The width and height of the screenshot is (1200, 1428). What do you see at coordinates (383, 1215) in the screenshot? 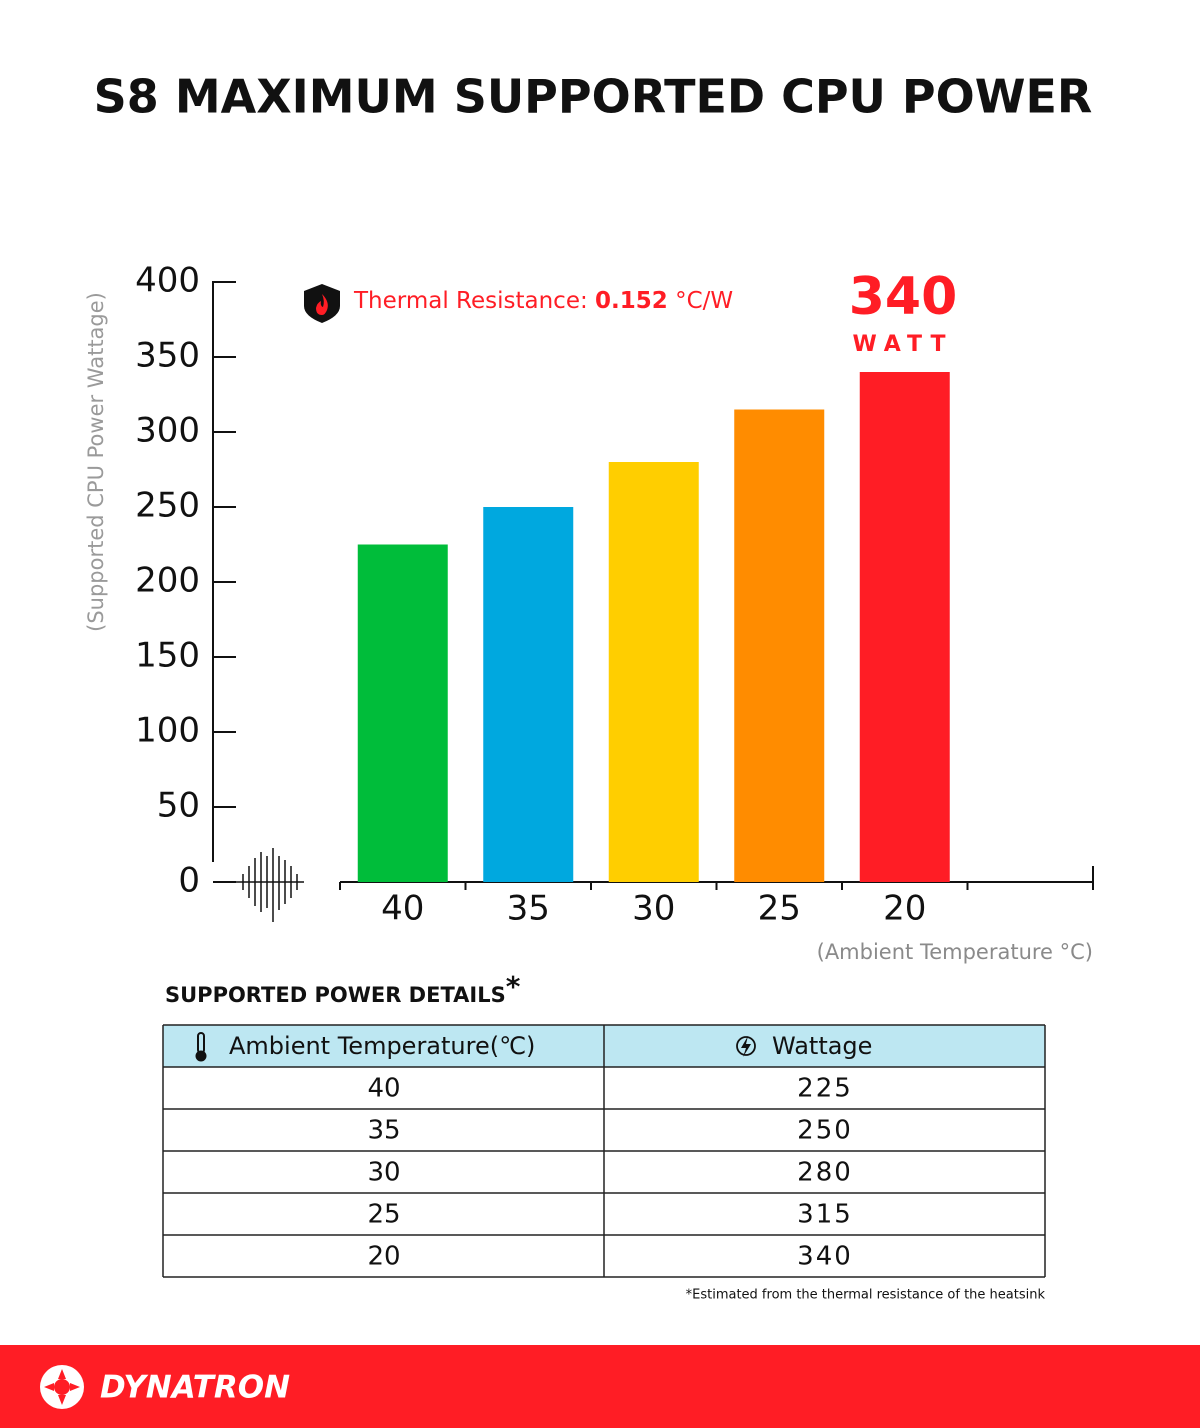
I see `table-cell: 25` at bounding box center [383, 1215].